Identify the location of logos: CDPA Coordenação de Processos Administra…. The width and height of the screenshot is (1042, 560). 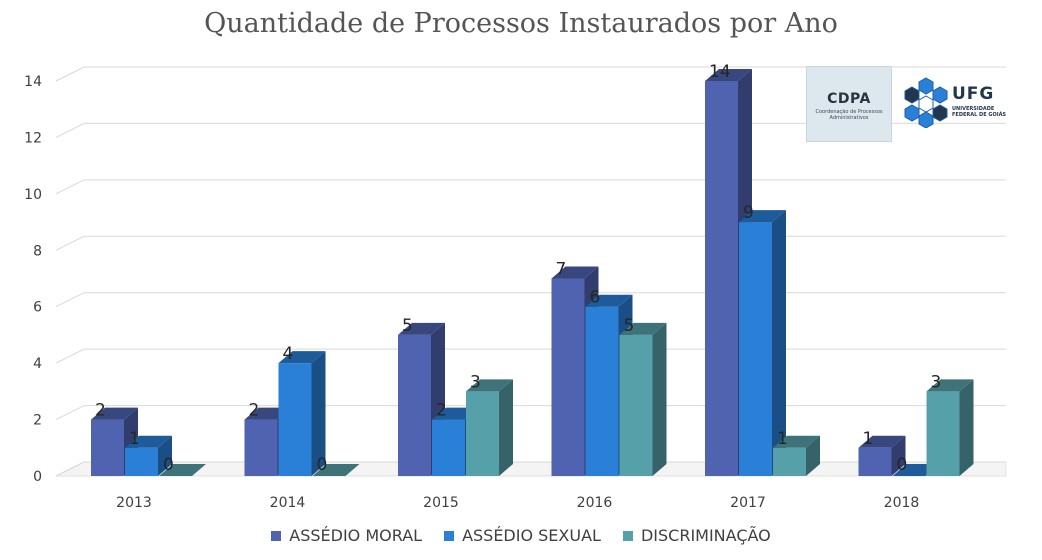
(911, 104).